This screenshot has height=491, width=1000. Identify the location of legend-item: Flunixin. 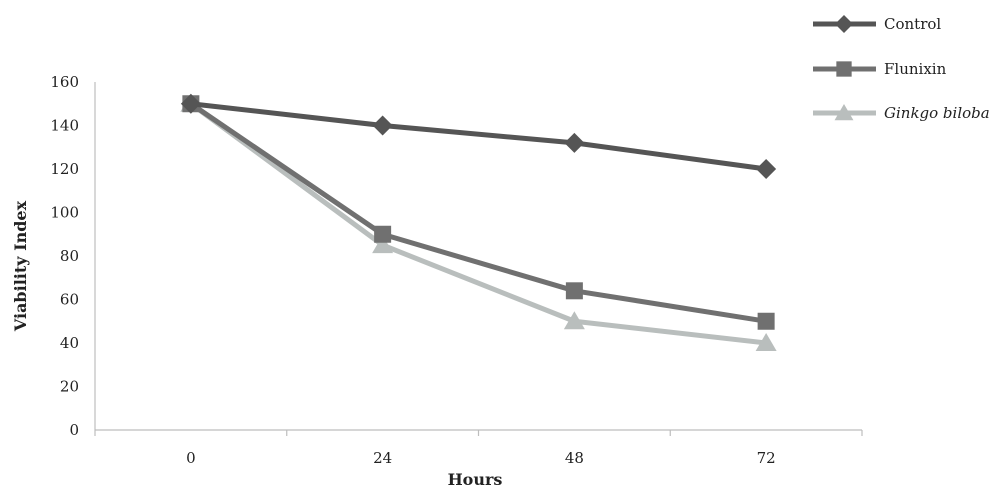
(880, 69).